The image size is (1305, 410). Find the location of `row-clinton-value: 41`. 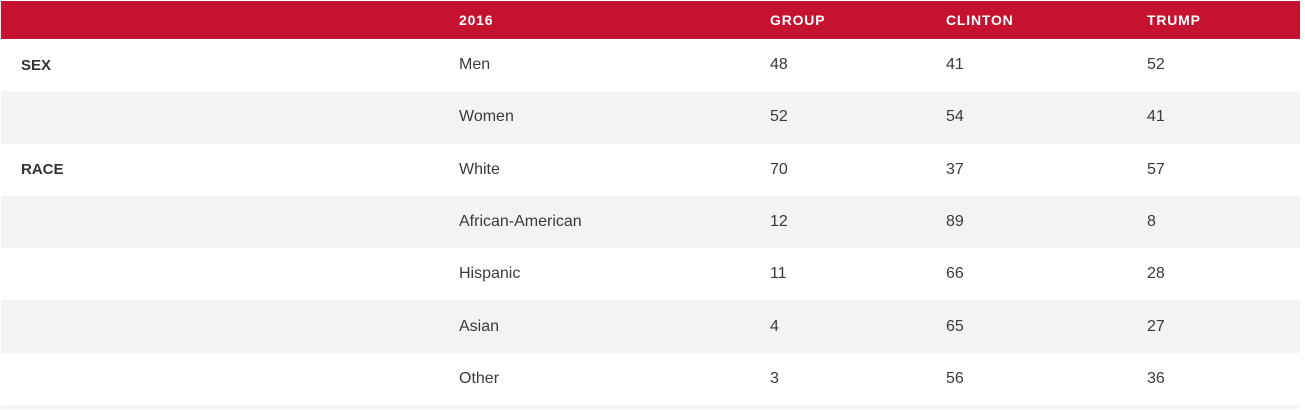

row-clinton-value: 41 is located at coordinates (955, 65).